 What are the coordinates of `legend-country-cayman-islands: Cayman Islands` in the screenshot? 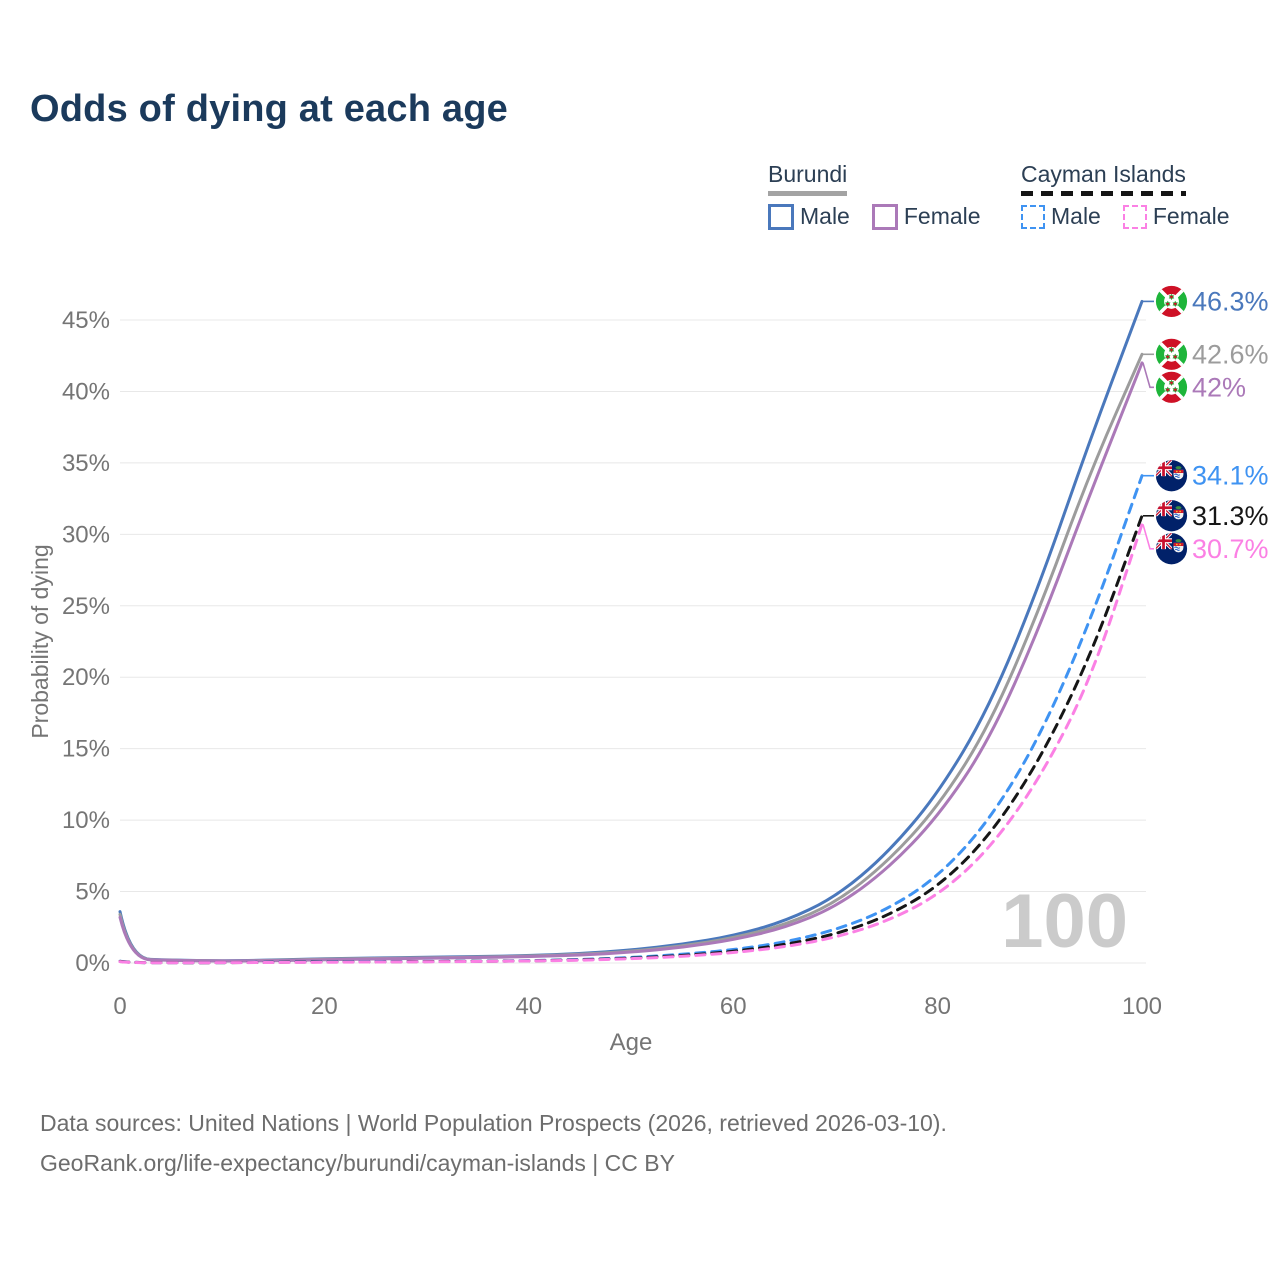 It's located at (1103, 178).